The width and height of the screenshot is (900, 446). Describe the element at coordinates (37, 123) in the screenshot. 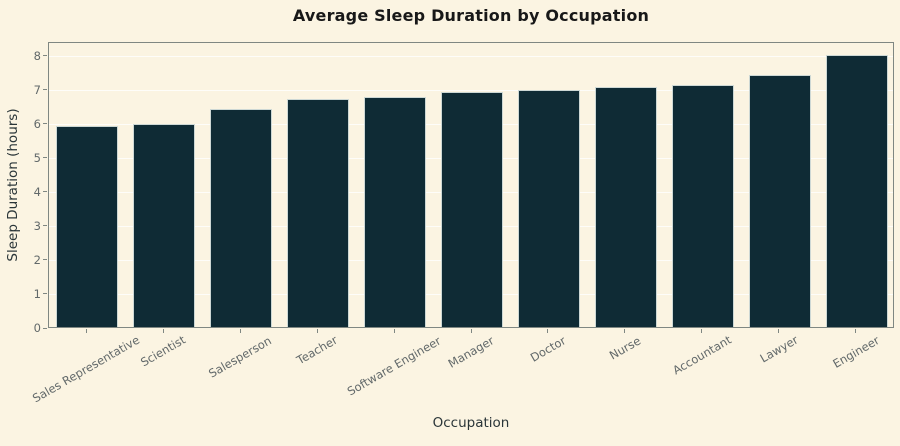

I see `y-tick-label: 6` at that location.